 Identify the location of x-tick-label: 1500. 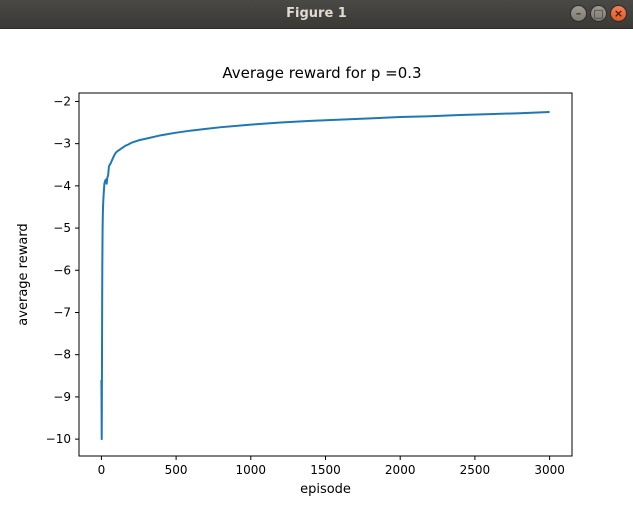
(325, 470).